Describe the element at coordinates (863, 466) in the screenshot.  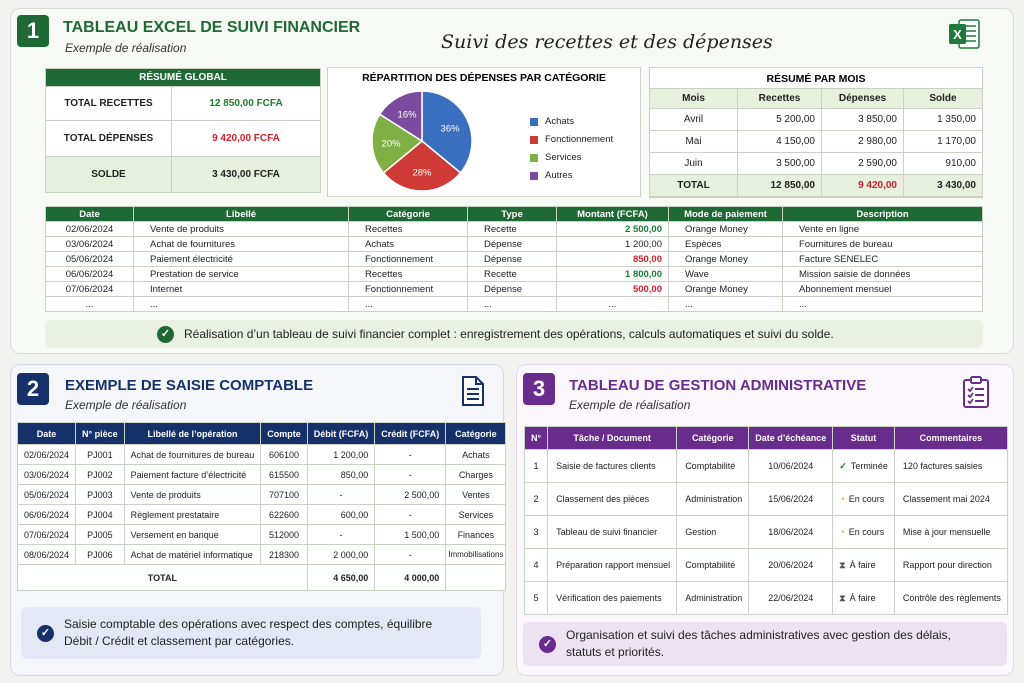
I see `status-cell: ✓ Terminée` at that location.